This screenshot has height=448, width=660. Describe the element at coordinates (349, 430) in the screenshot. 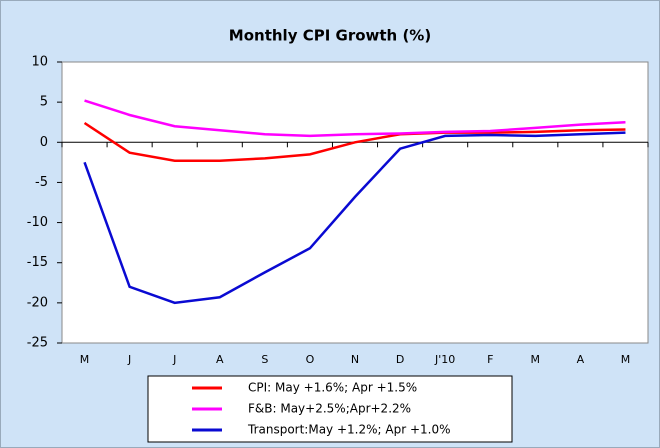

I see `legend-label: Transport:May +1.2%; Apr +1.0%` at that location.